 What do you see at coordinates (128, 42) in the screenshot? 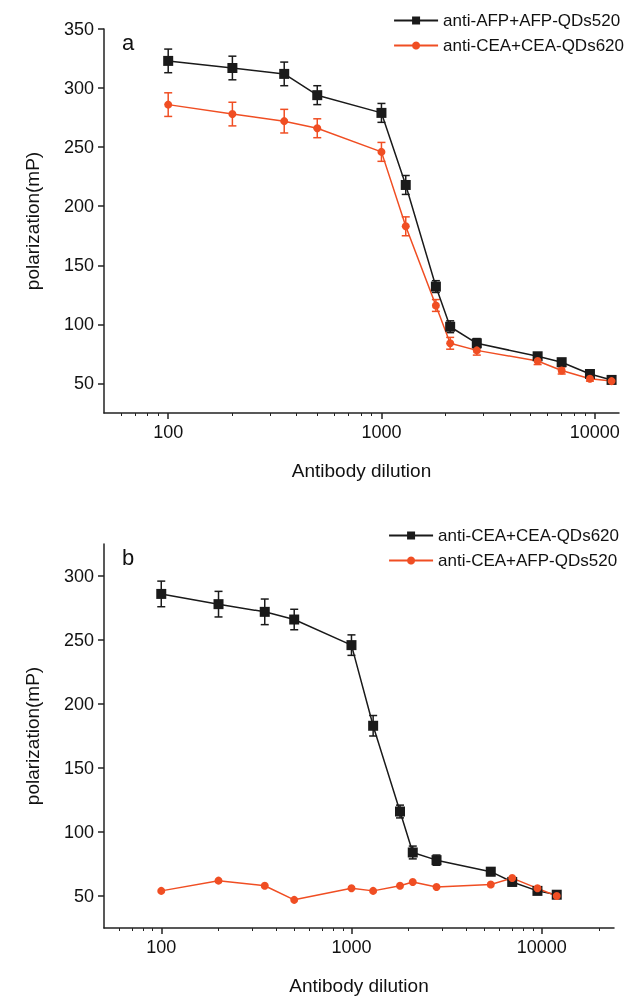
I see `annotation: a` at bounding box center [128, 42].